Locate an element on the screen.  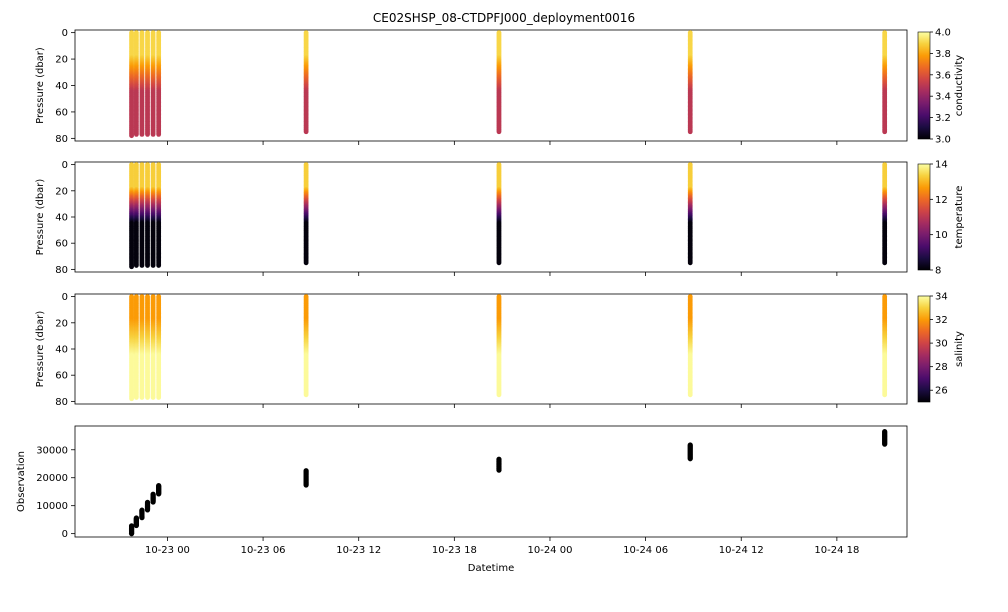
y-axis-label-conductivity: Pressure (dbar) is located at coordinates (40, 85).